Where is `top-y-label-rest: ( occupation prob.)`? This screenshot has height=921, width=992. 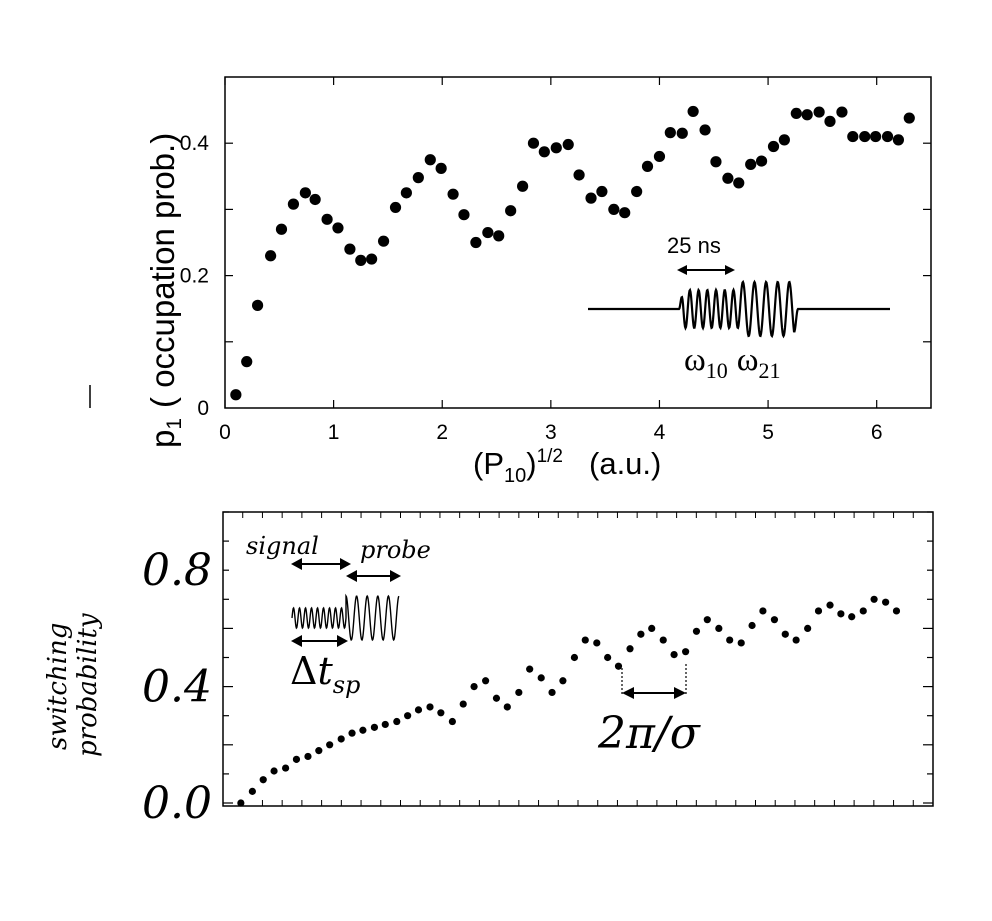 top-y-label-rest: ( occupation prob.) is located at coordinates (162, 270).